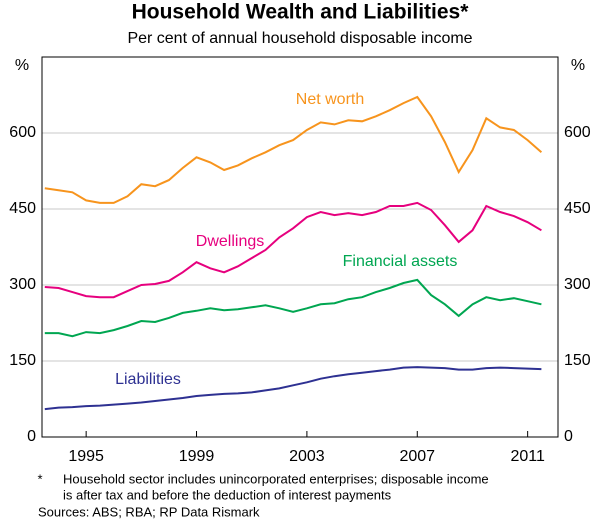  I want to click on note-marker: *, so click(39, 478).